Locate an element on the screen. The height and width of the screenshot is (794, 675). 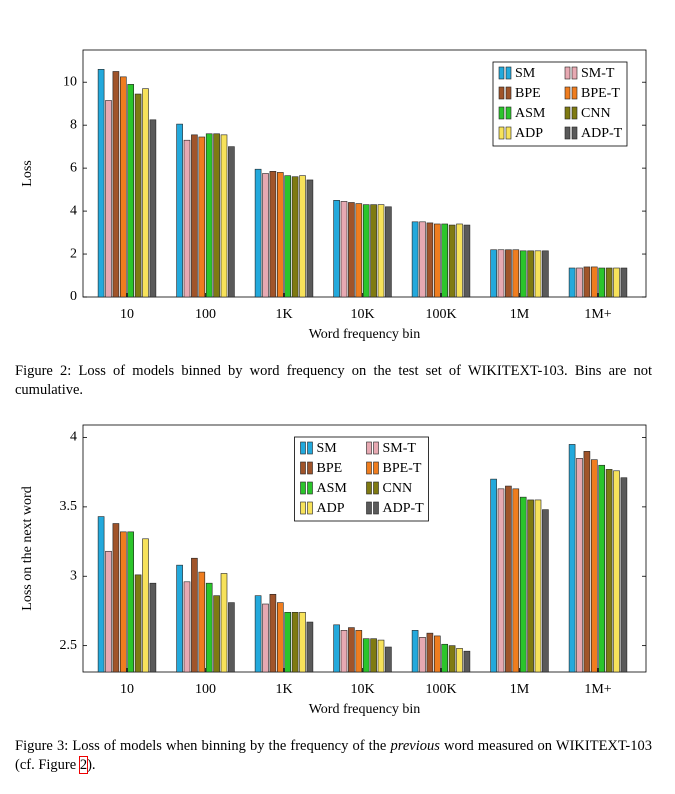
legend-label: SM-T is located at coordinates (598, 73).